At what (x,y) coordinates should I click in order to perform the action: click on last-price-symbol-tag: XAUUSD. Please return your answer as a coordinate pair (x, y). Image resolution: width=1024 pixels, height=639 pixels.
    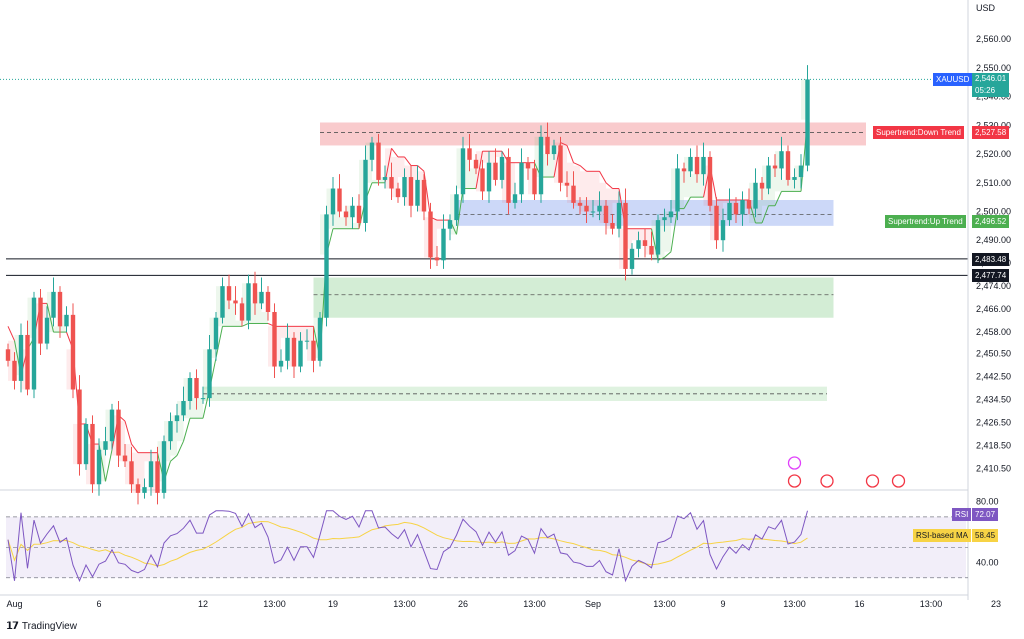
    Looking at the image, I should click on (953, 80).